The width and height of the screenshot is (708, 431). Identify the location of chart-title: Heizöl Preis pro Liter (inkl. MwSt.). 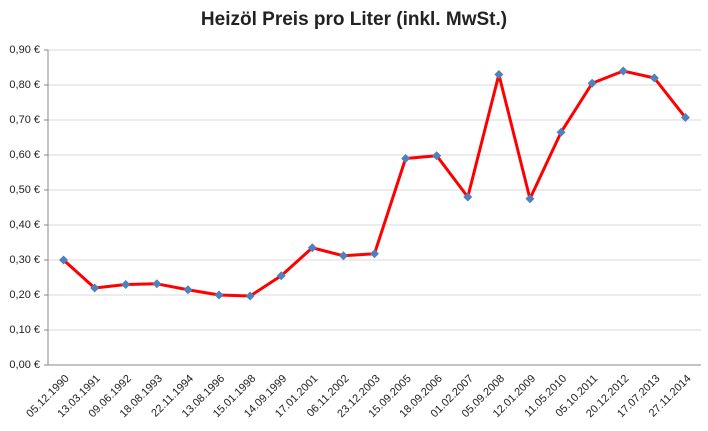
(354, 19).